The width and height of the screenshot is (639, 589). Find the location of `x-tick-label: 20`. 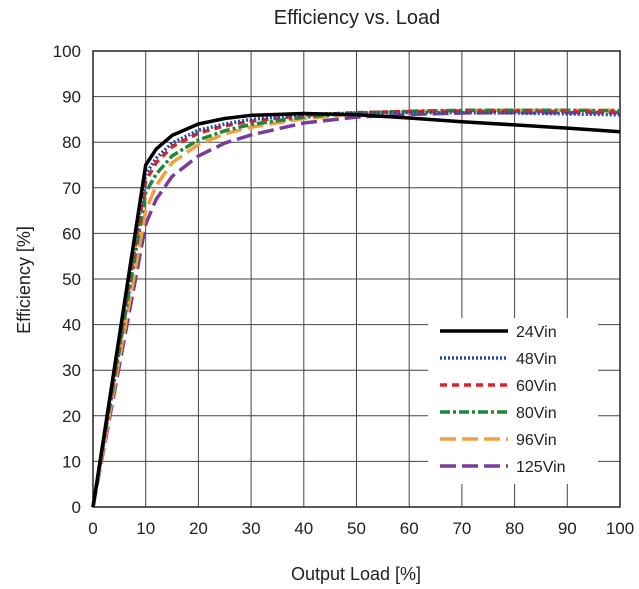

x-tick-label: 20 is located at coordinates (198, 528).